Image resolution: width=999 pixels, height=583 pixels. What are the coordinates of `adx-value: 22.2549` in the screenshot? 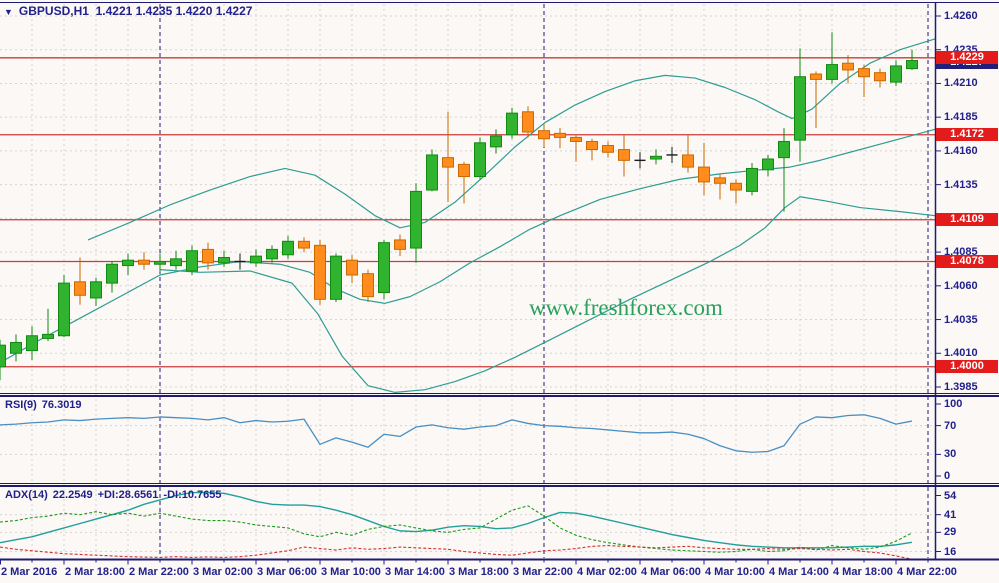 It's located at (72, 495).